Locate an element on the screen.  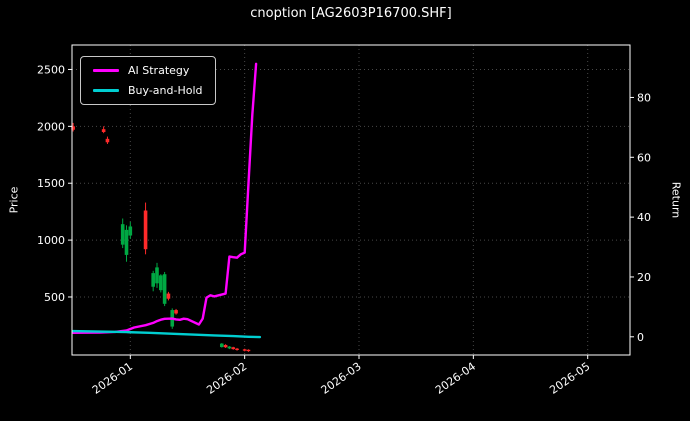
buy-and-hold-line-swatch is located at coordinates (106, 90).